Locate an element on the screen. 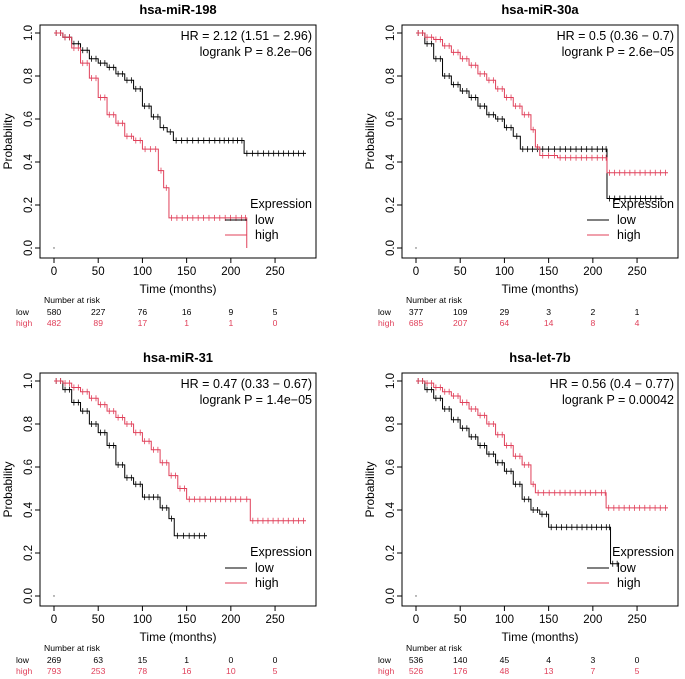 The height and width of the screenshot is (679, 685). panel-4-legend-label-high: high is located at coordinates (629, 583).